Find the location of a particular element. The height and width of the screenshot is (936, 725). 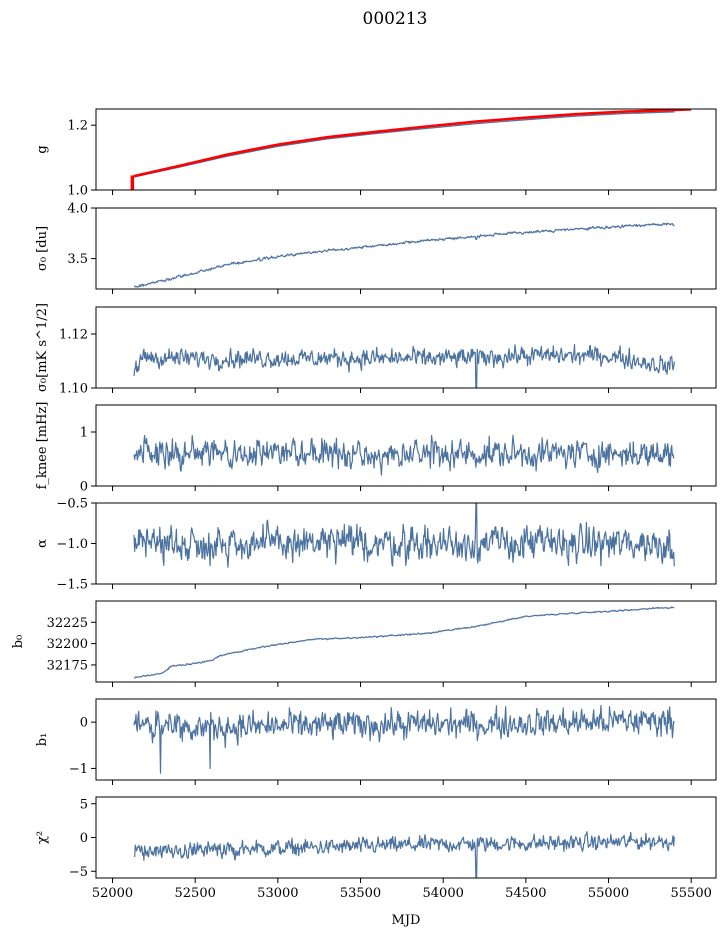

y-tick-label-b0-2: 32225 is located at coordinates (67, 623).